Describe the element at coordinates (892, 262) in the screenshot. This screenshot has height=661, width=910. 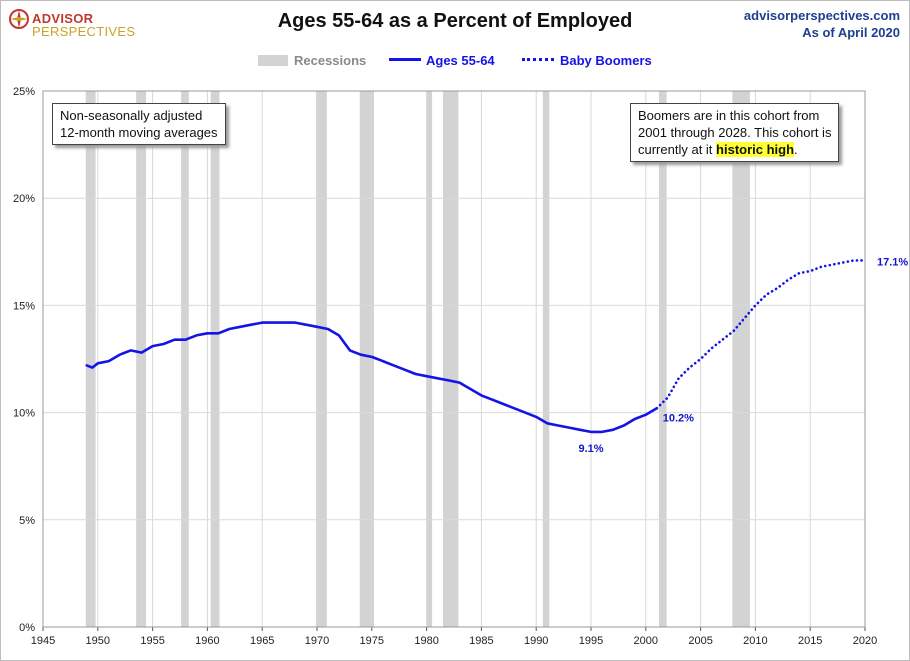
I see `data-label: 17.1%` at that location.